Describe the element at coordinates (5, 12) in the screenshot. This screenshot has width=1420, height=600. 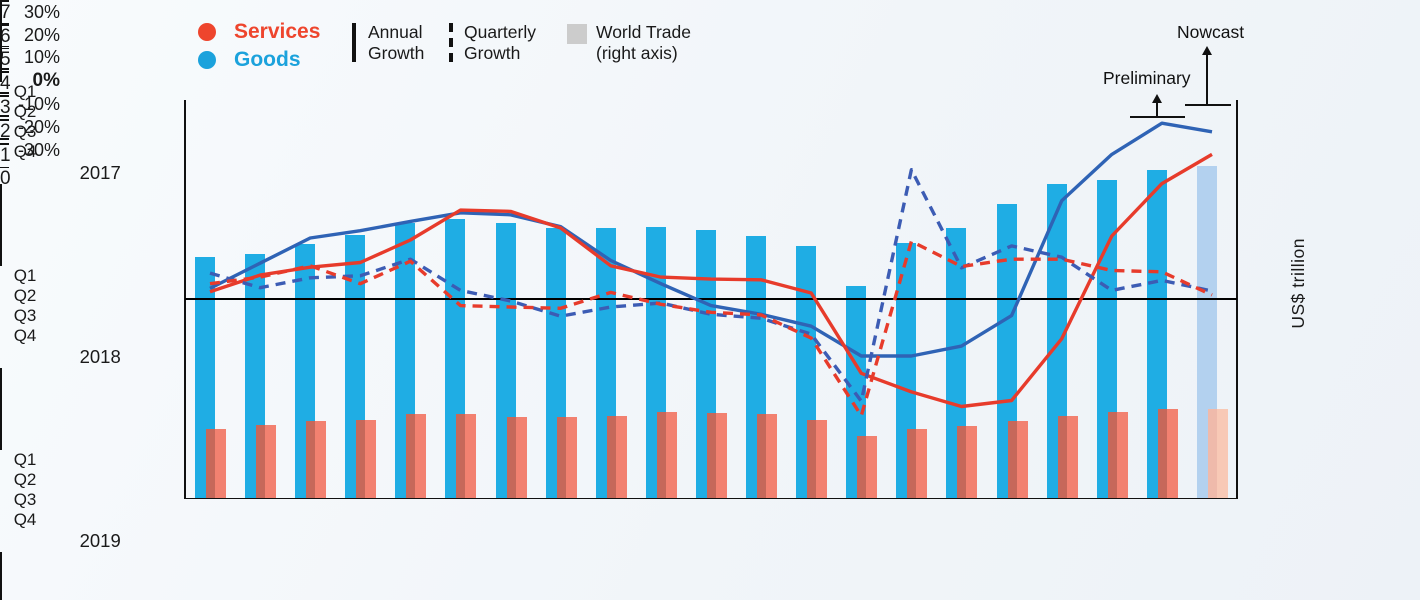
I see `right-axis-label: 7` at that location.